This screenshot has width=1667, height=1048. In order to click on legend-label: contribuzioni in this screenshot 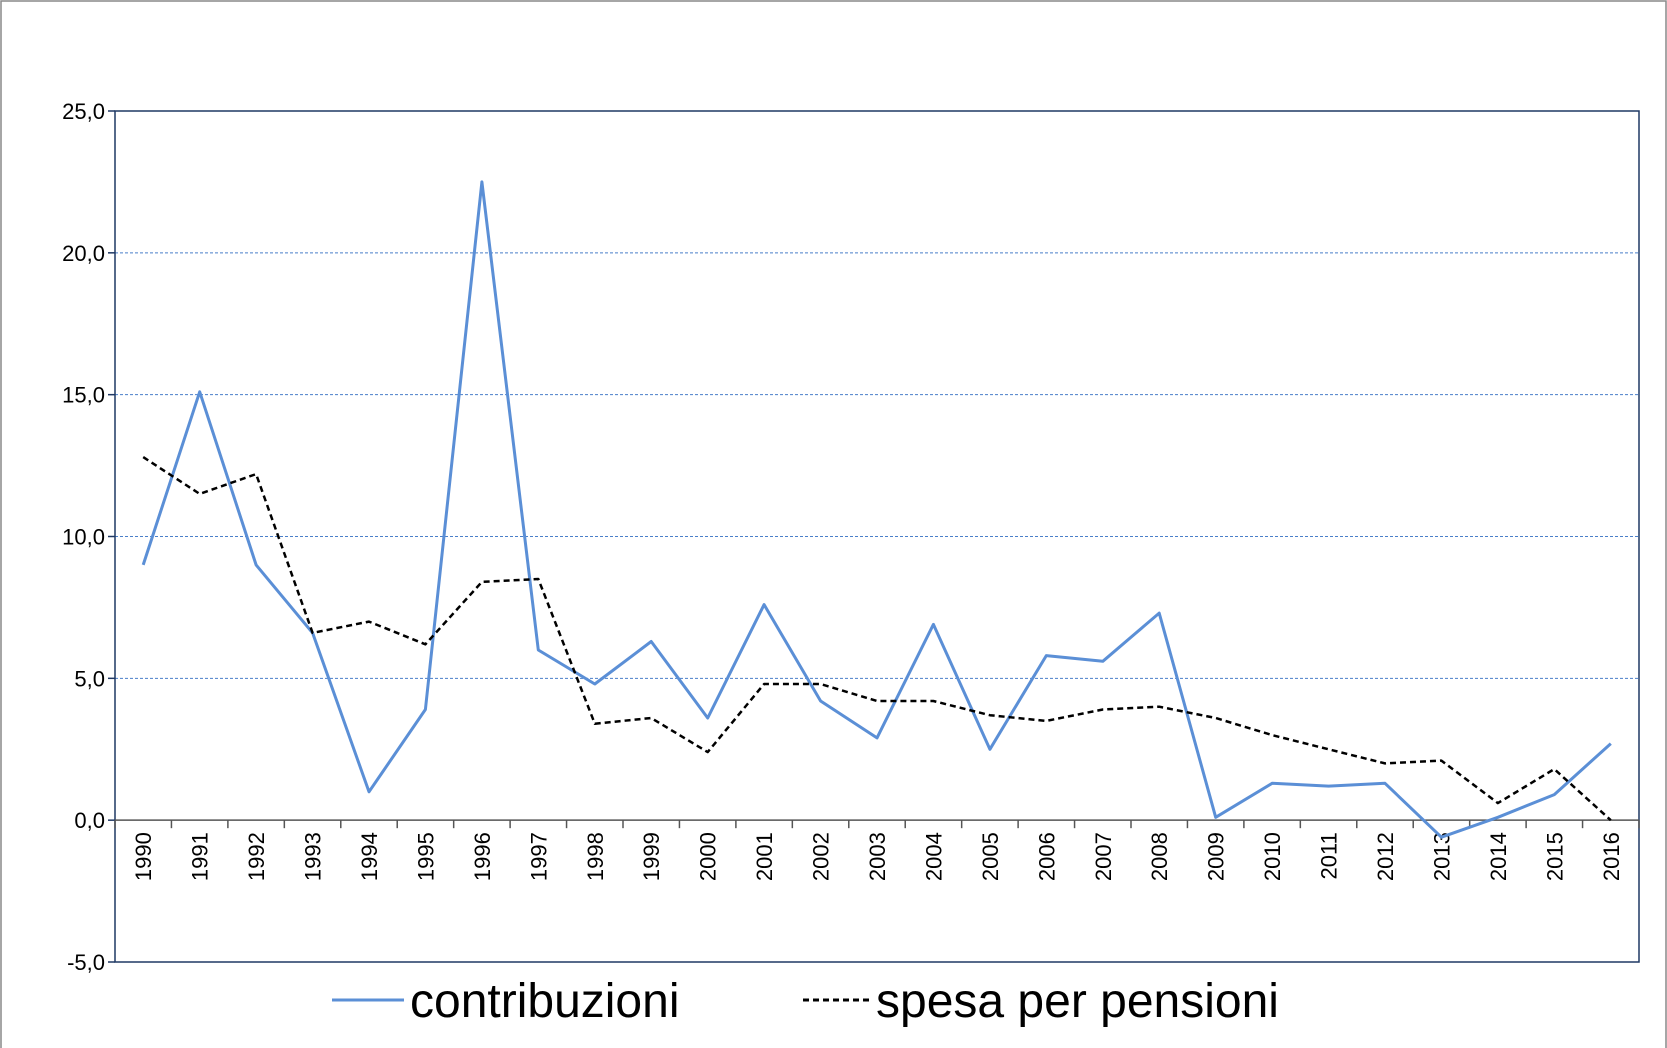, I will do `click(544, 1001)`.